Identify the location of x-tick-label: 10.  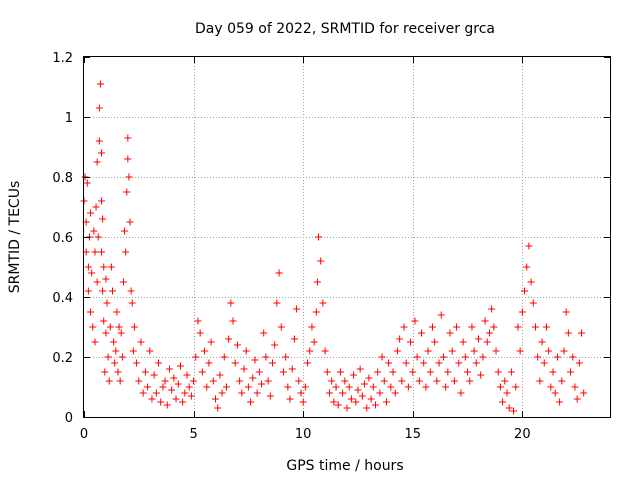
(303, 434).